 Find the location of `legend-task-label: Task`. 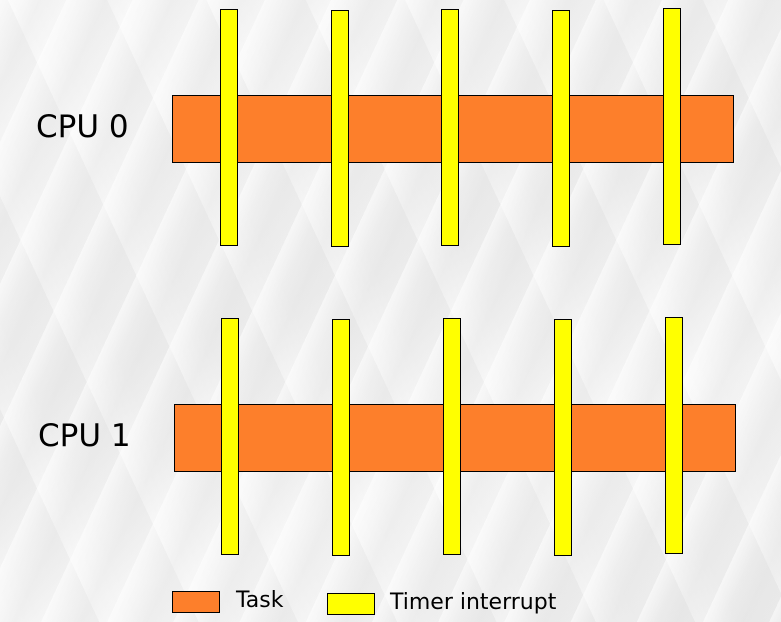

legend-task-label: Task is located at coordinates (260, 600).